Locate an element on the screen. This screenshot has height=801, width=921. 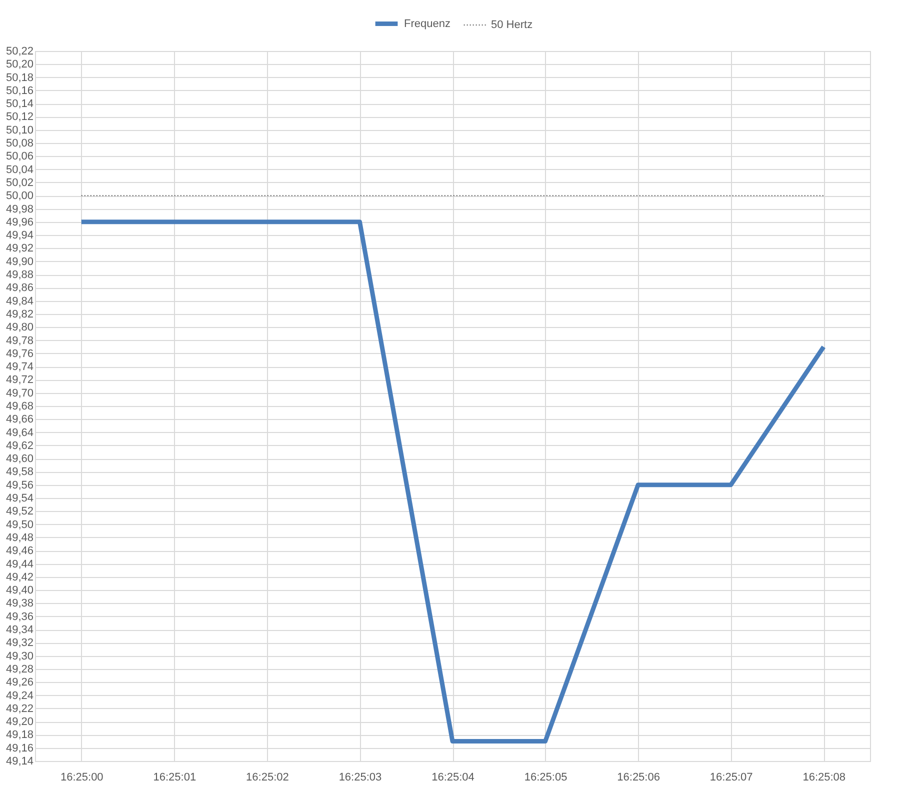
y-tick-label: 49,68 is located at coordinates (20, 406).